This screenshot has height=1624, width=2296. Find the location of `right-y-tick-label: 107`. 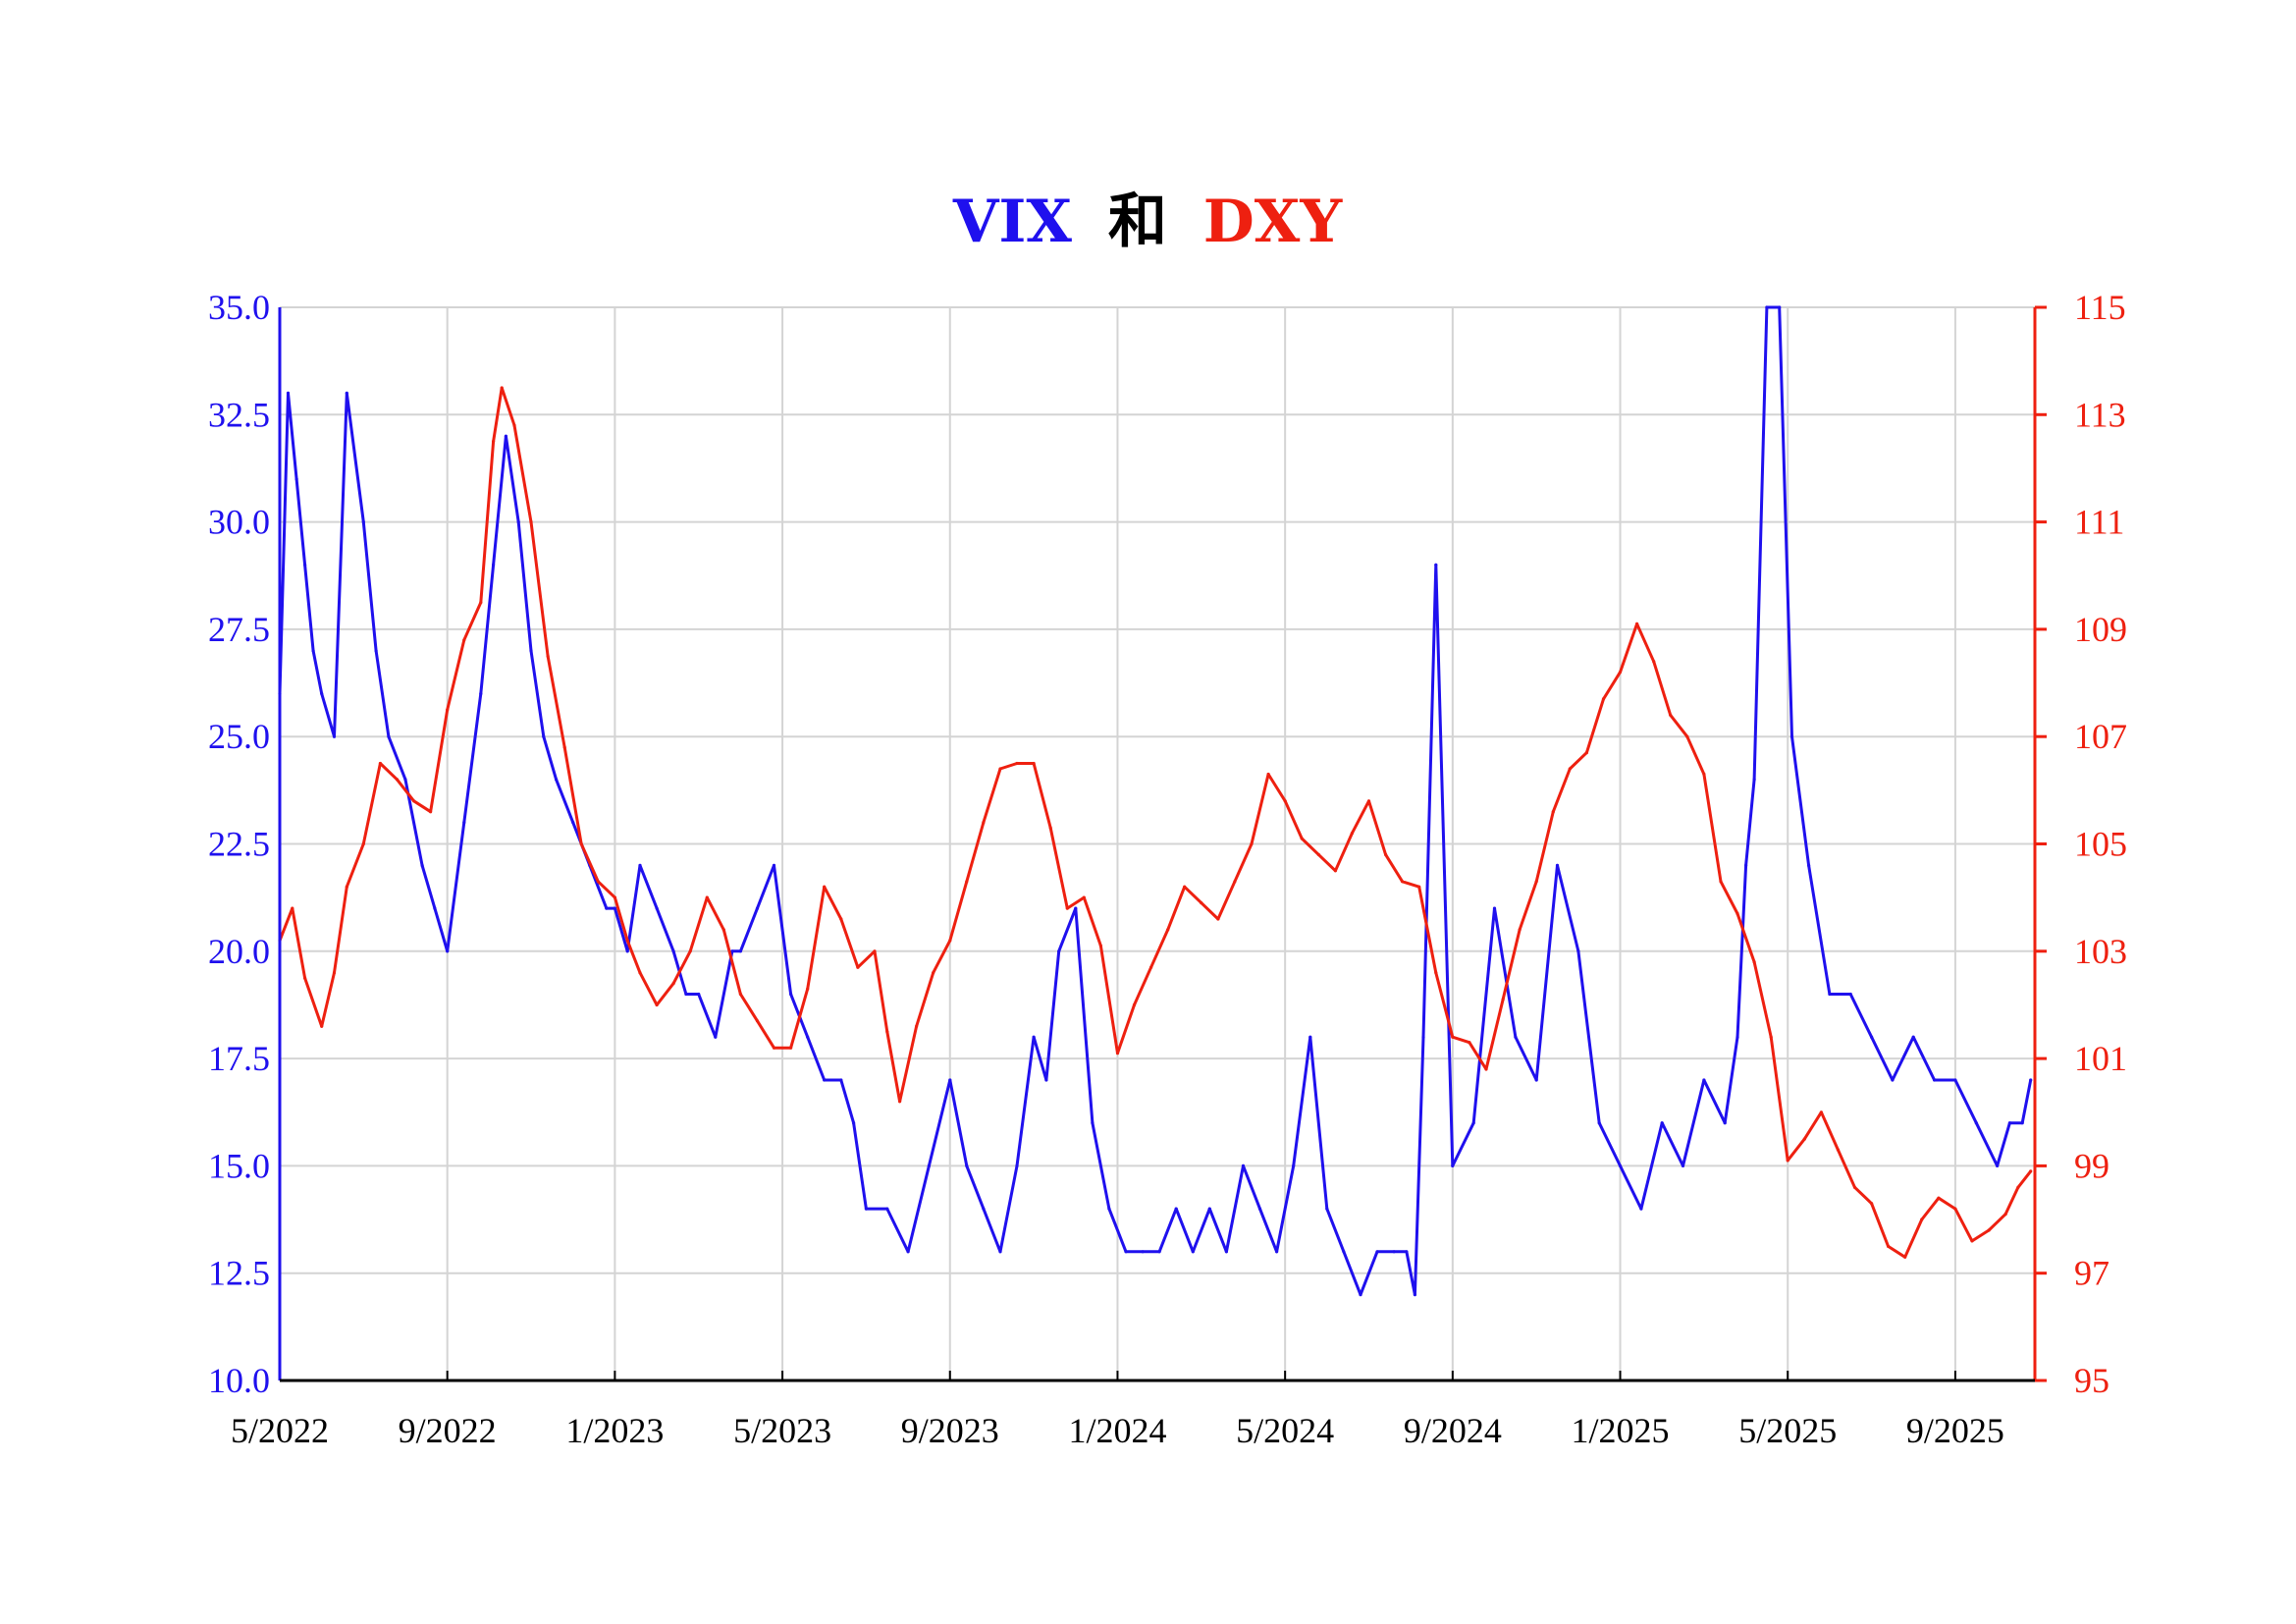

right-y-tick-label: 107 is located at coordinates (2100, 736).